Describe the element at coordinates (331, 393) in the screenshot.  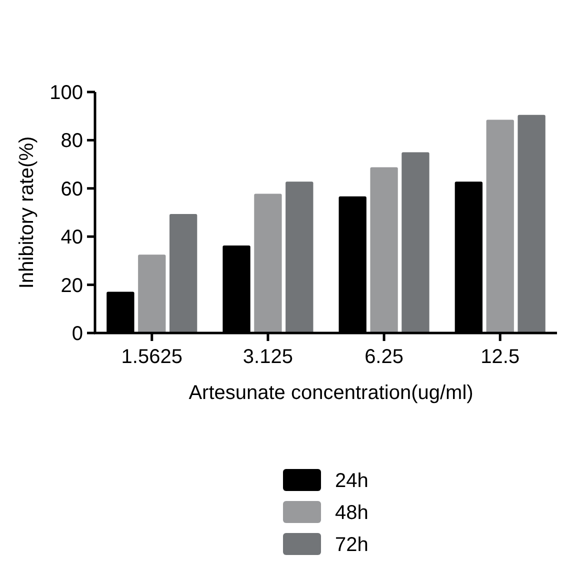
I see `x-axis-title: Artesunate concentration(ug/ml)` at that location.